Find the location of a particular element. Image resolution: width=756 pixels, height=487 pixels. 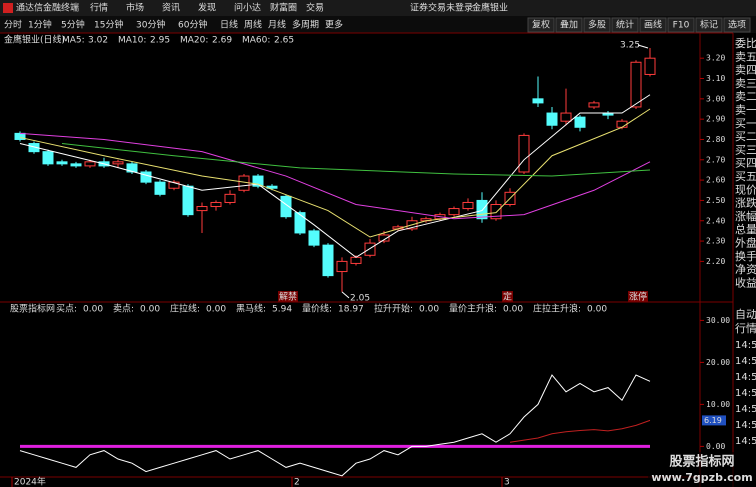

quote-field: 买四 is located at coordinates (745, 163).